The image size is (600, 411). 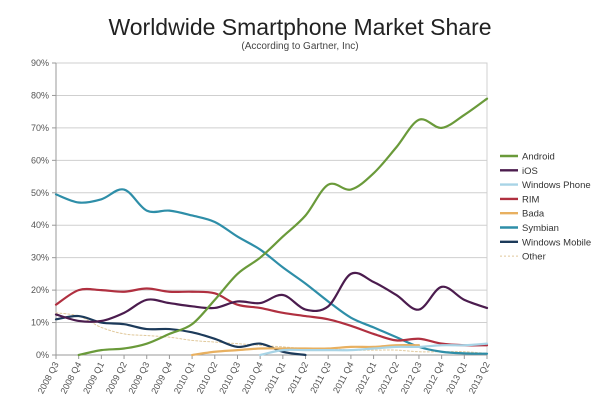 What do you see at coordinates (184, 377) in the screenshot?
I see `x-tick-label: 2010 Q1` at bounding box center [184, 377].